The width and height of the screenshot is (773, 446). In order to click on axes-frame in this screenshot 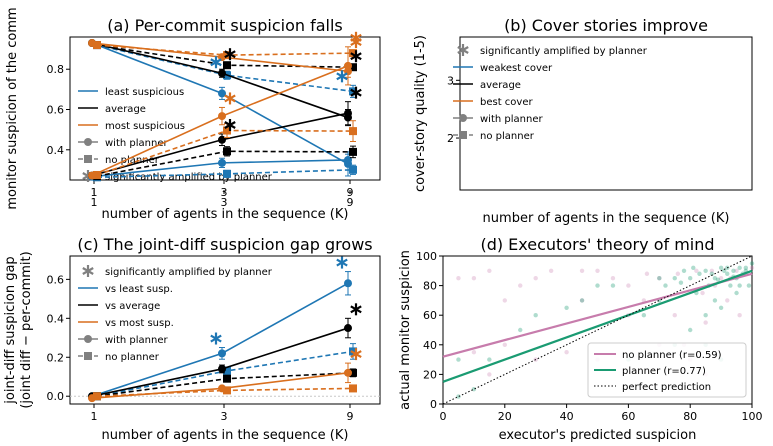, I will do `click(606, 113)`.